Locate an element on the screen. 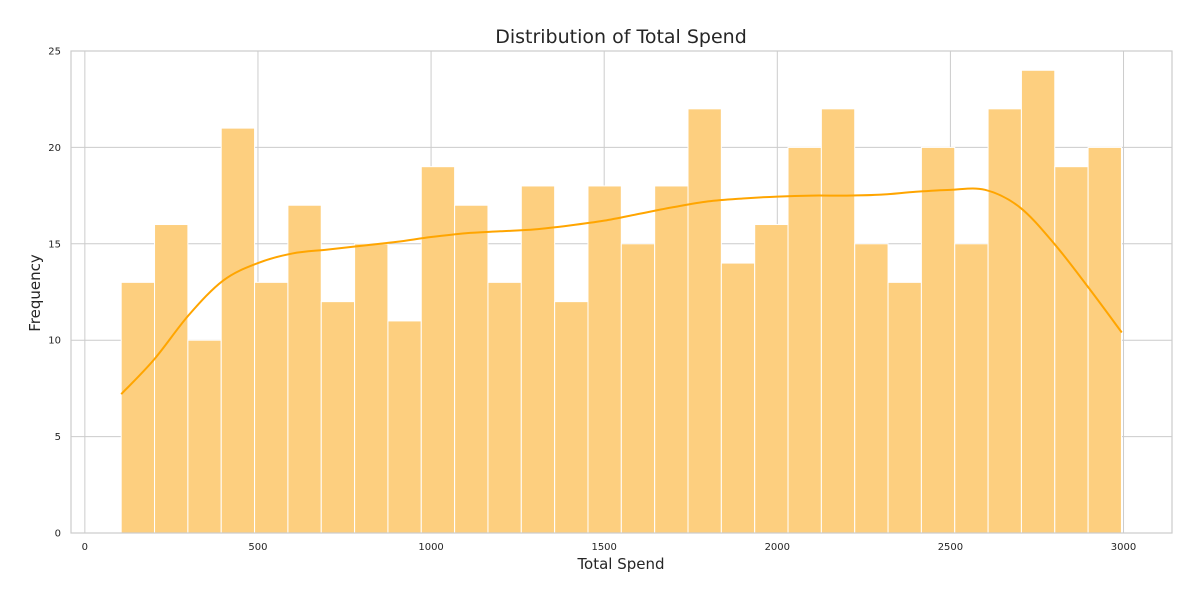  y-tick-label: 5 is located at coordinates (58, 437).